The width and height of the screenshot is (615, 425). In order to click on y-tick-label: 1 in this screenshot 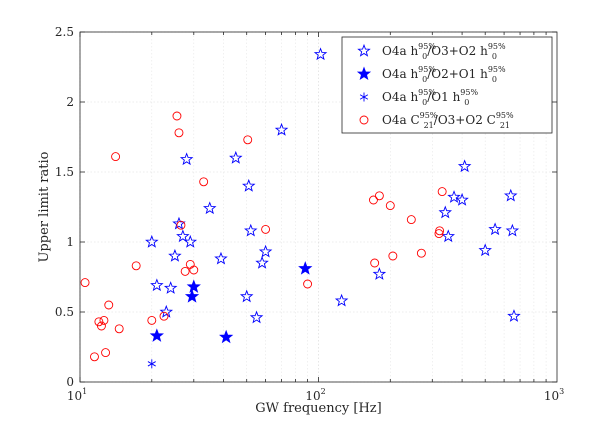, I will do `click(70, 242)`.